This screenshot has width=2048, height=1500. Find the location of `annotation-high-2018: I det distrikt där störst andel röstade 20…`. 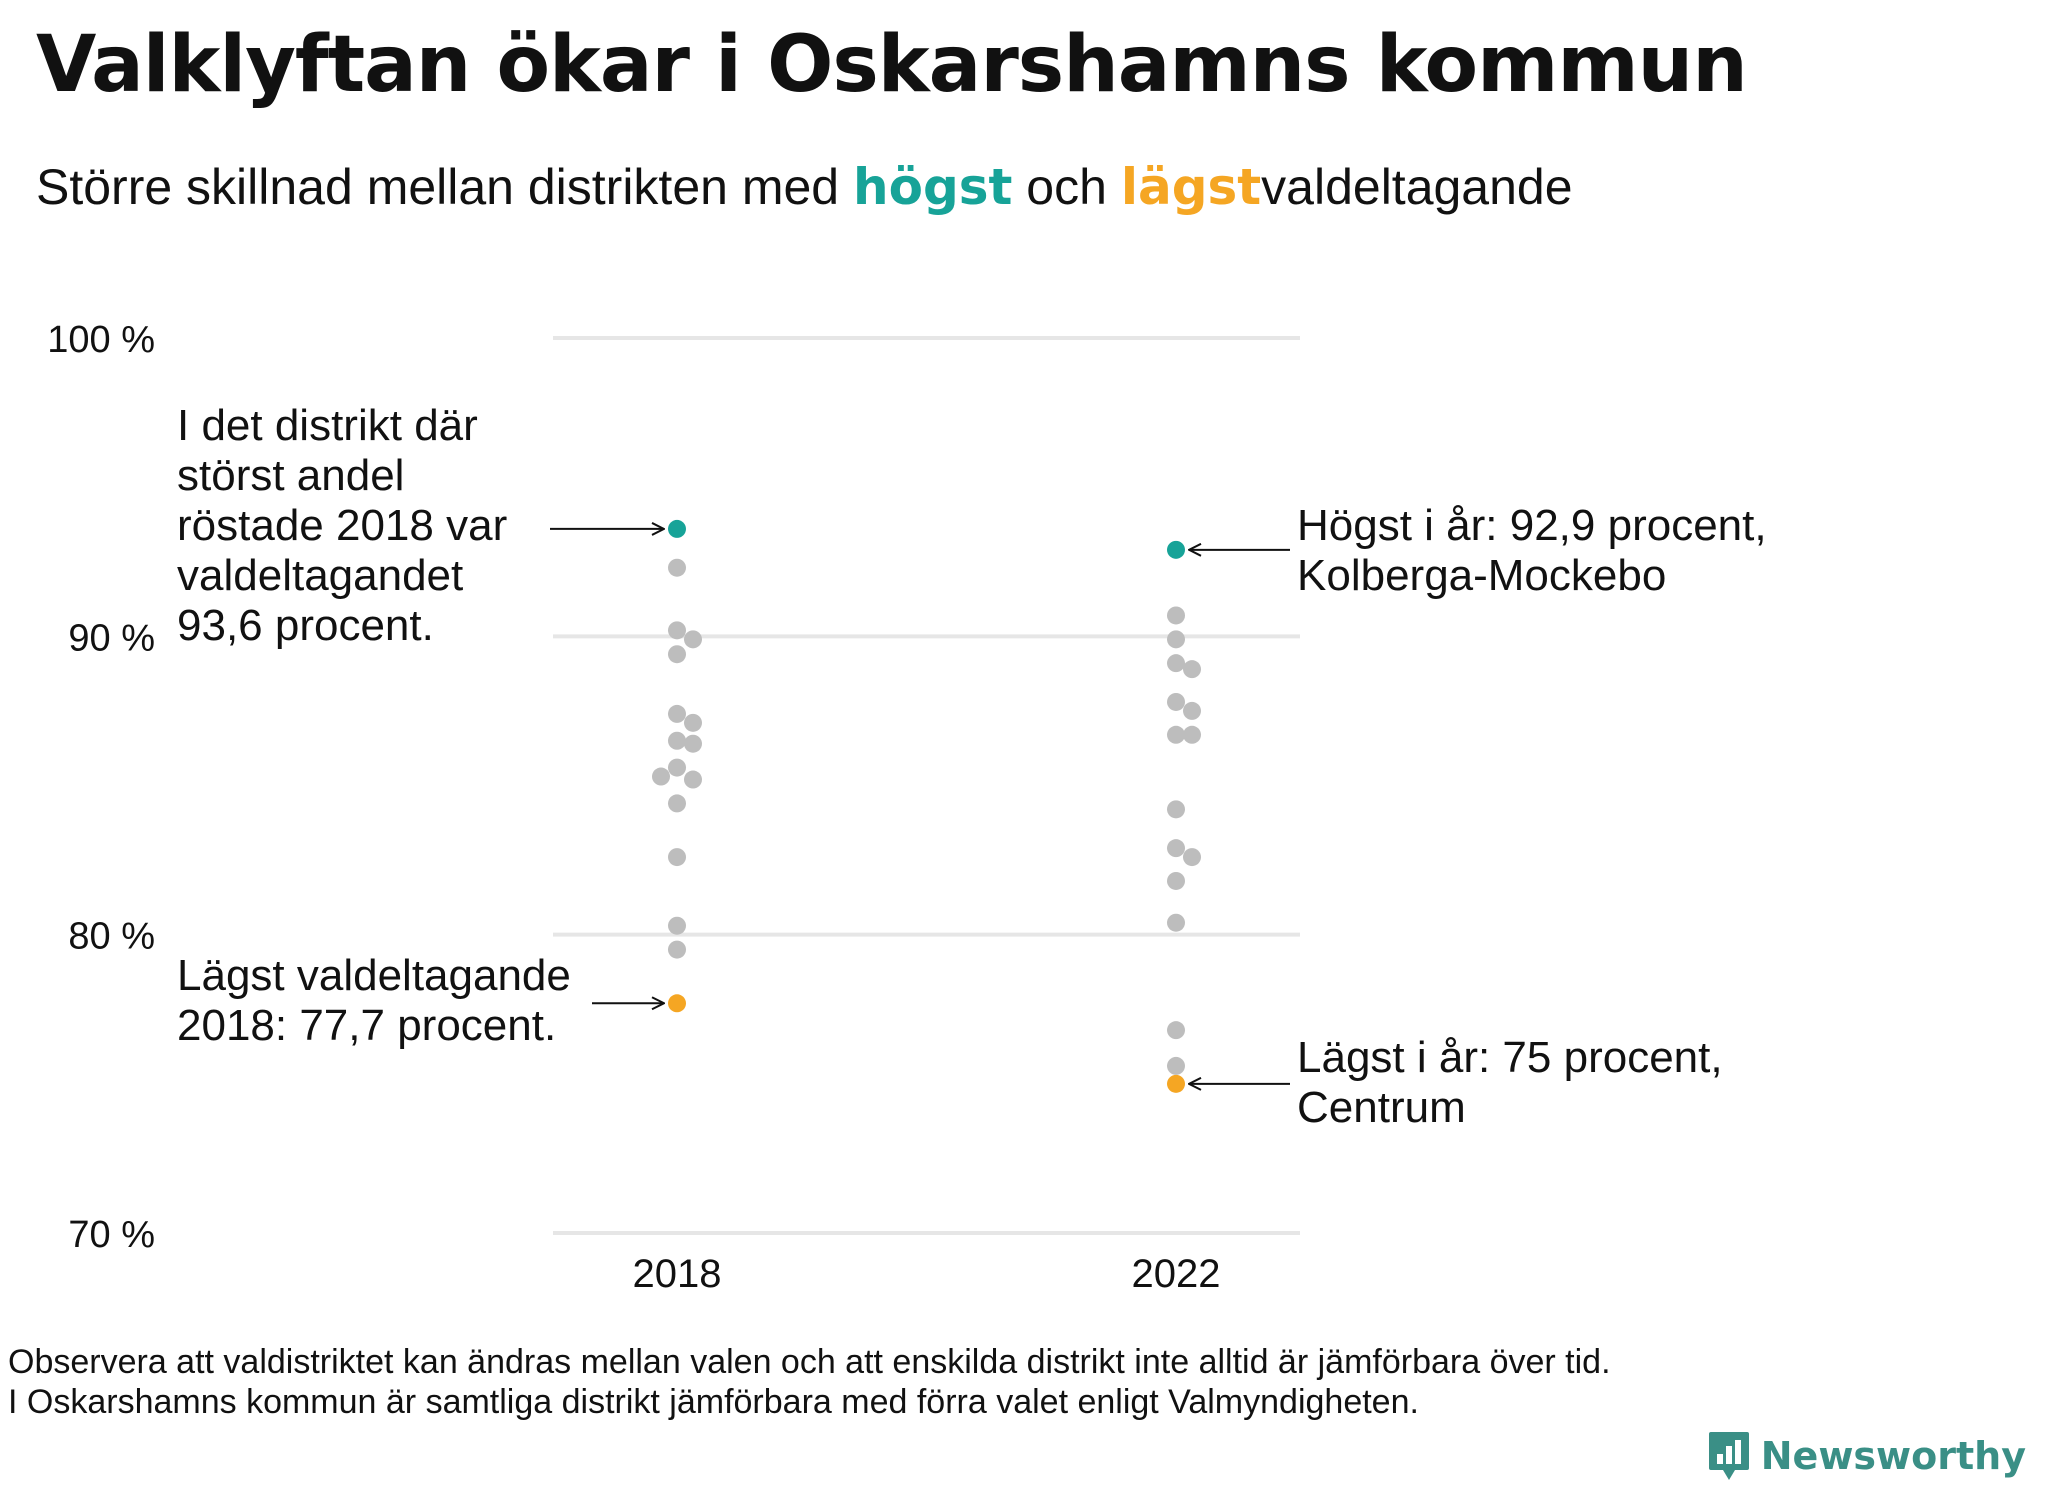

annotation-high-2018: I det distrikt där störst andel röstade 20… is located at coordinates (342, 525).